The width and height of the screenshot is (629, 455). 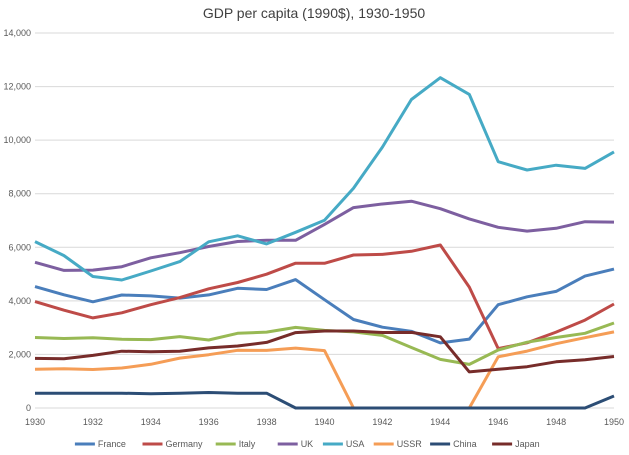 What do you see at coordinates (307, 444) in the screenshot?
I see `legend-label: UK` at bounding box center [307, 444].